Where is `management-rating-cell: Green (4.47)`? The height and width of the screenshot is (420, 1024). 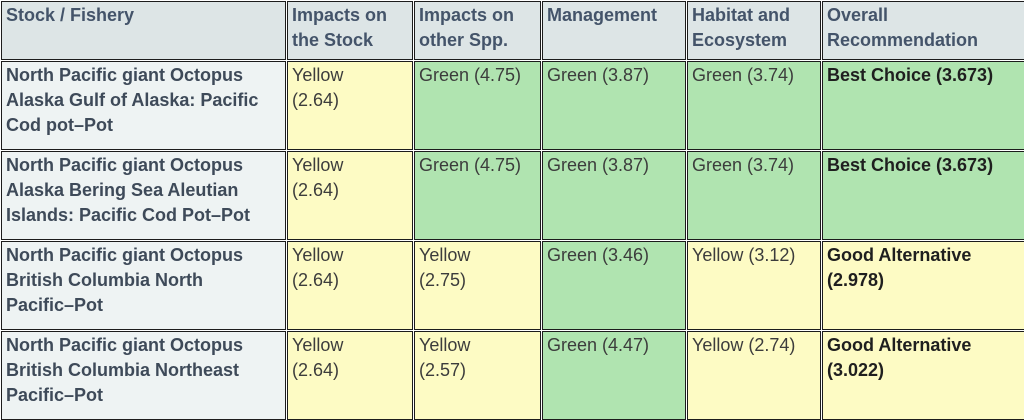
management-rating-cell: Green (4.47) is located at coordinates (614, 375).